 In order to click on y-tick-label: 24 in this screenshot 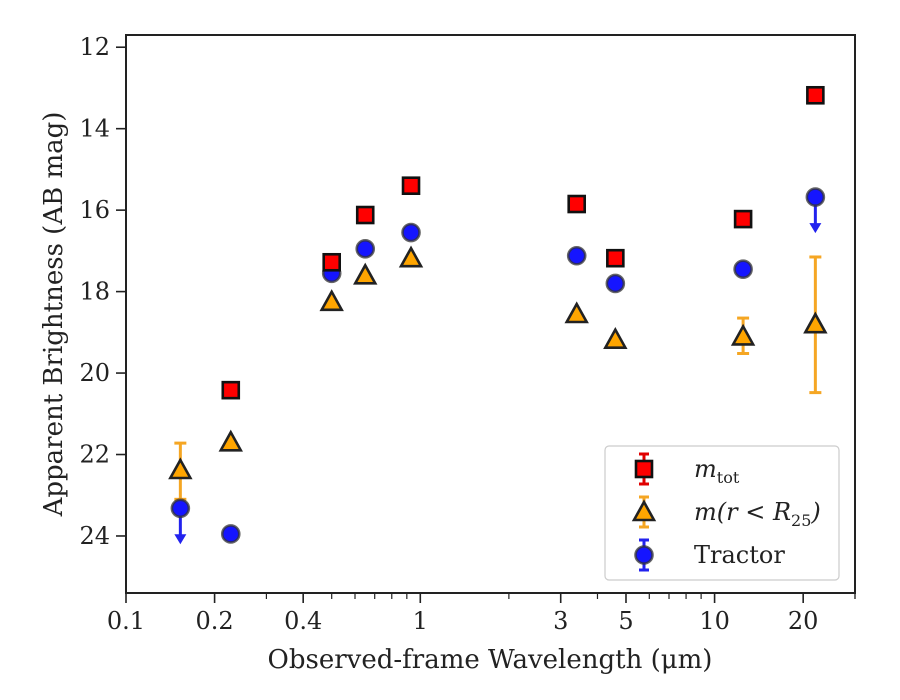, I will do `click(94, 536)`.